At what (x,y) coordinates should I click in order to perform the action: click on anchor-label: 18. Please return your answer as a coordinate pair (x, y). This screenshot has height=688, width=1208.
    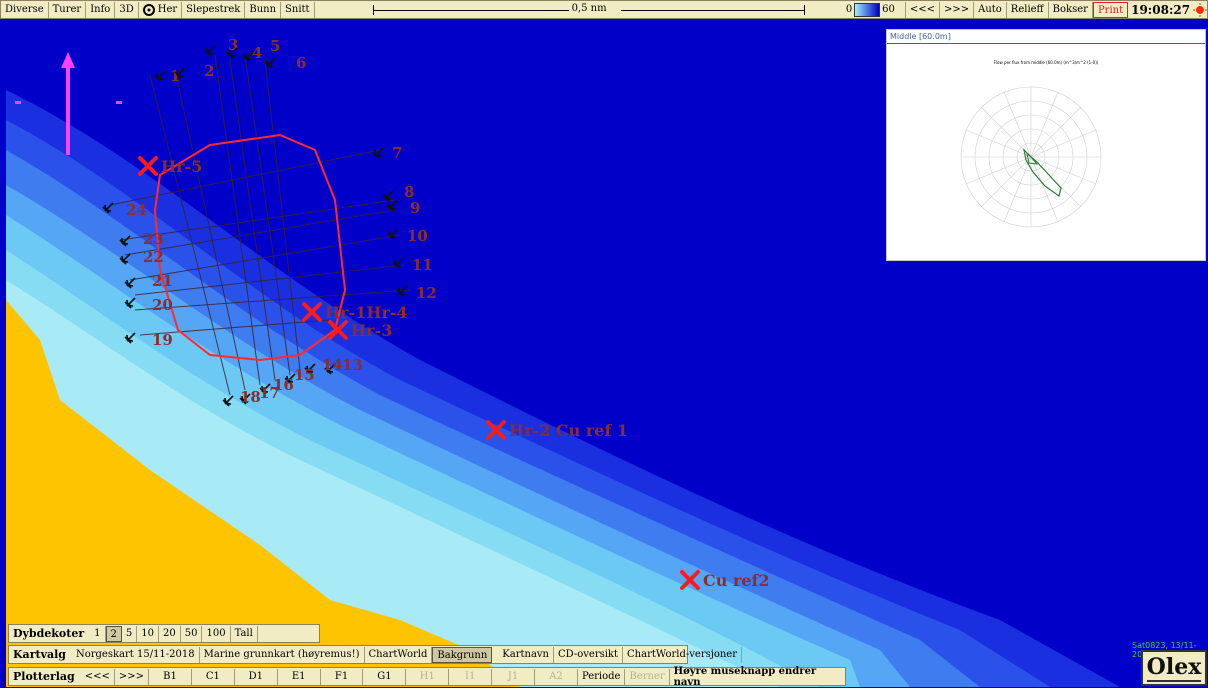
    Looking at the image, I should click on (250, 397).